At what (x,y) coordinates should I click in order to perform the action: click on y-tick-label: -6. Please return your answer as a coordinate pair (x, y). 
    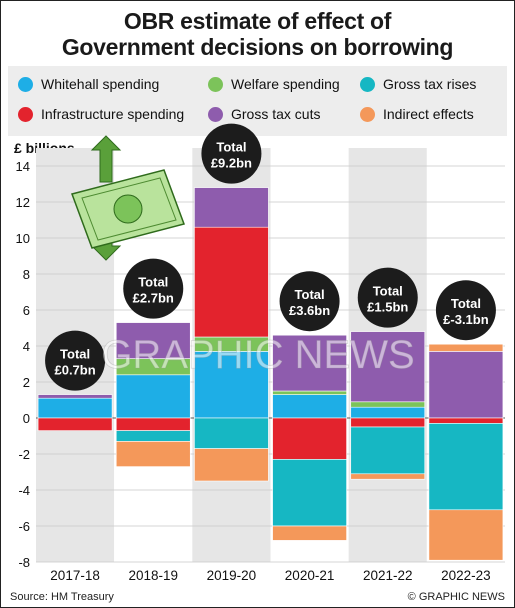
    Looking at the image, I should click on (24, 526).